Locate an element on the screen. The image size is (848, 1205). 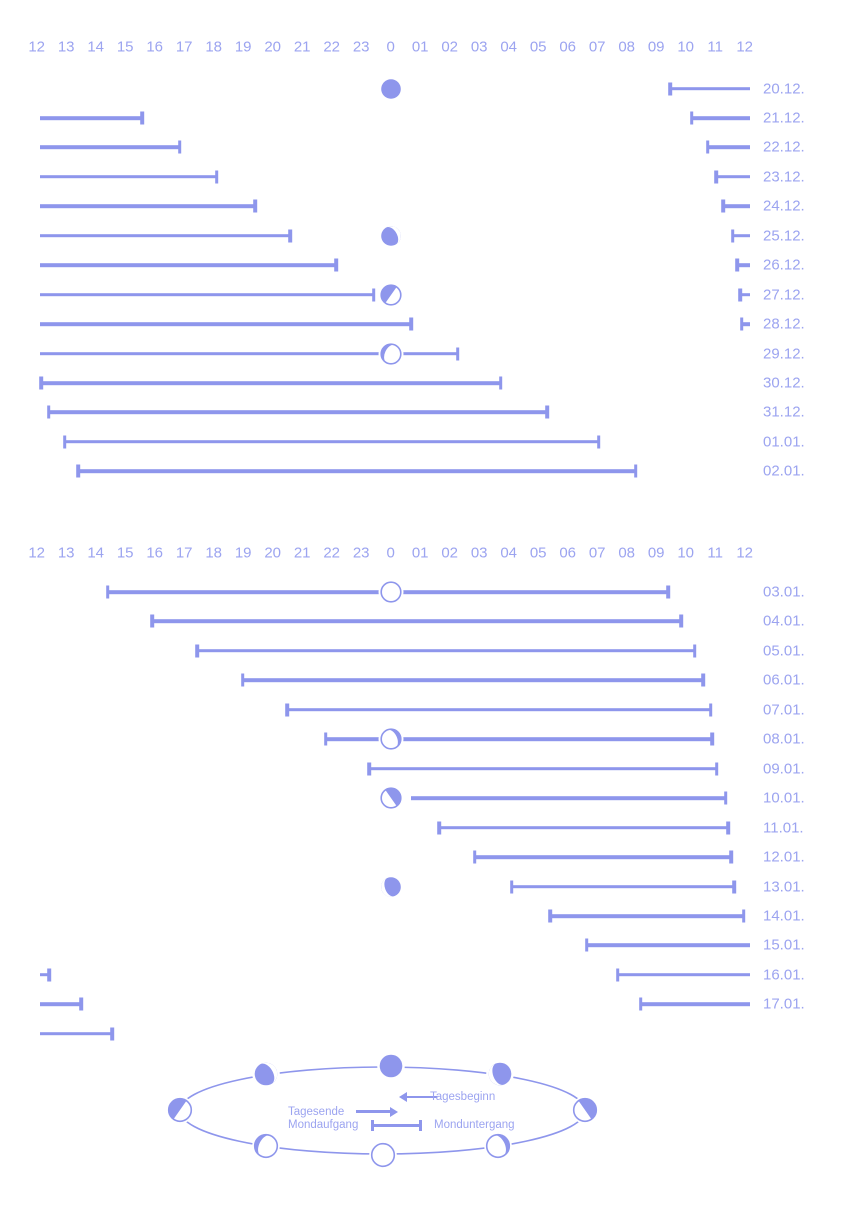
day-begin-arrow-icon is located at coordinates (418, 1097).